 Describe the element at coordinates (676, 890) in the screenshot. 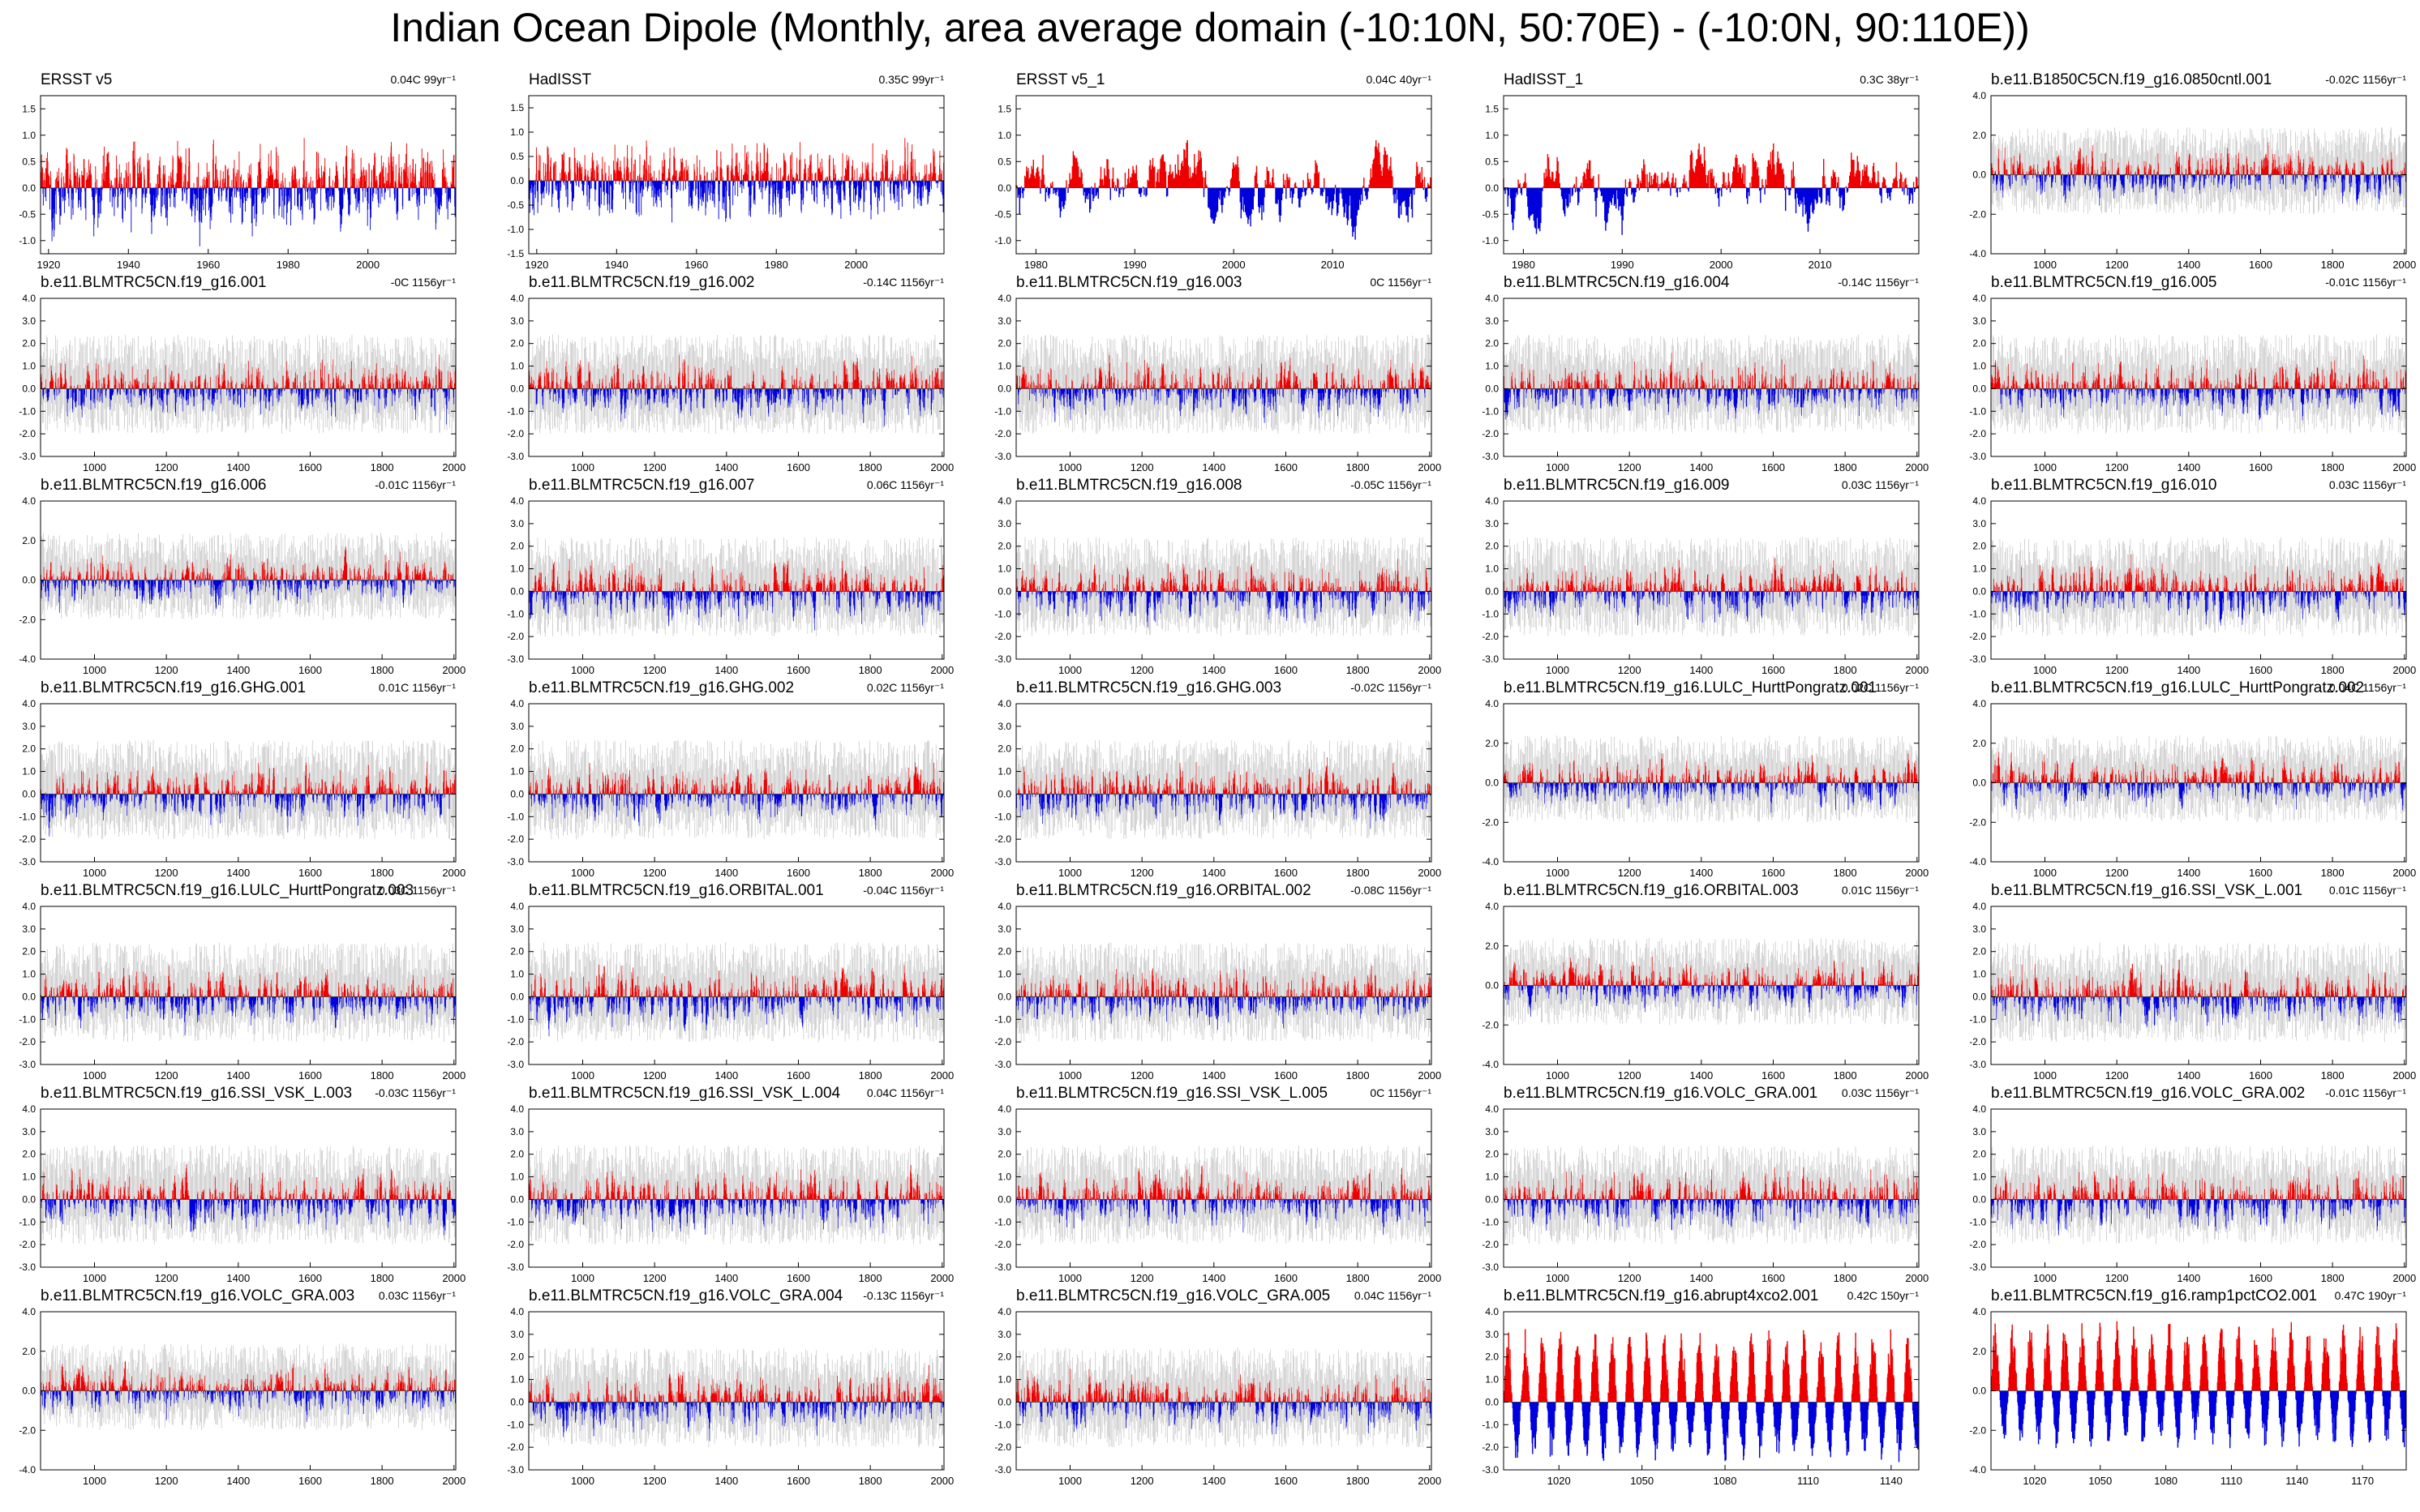

I see `panel-title: b.e11.BLMTRC5CN.f19_g16.ORBITAL.001` at that location.